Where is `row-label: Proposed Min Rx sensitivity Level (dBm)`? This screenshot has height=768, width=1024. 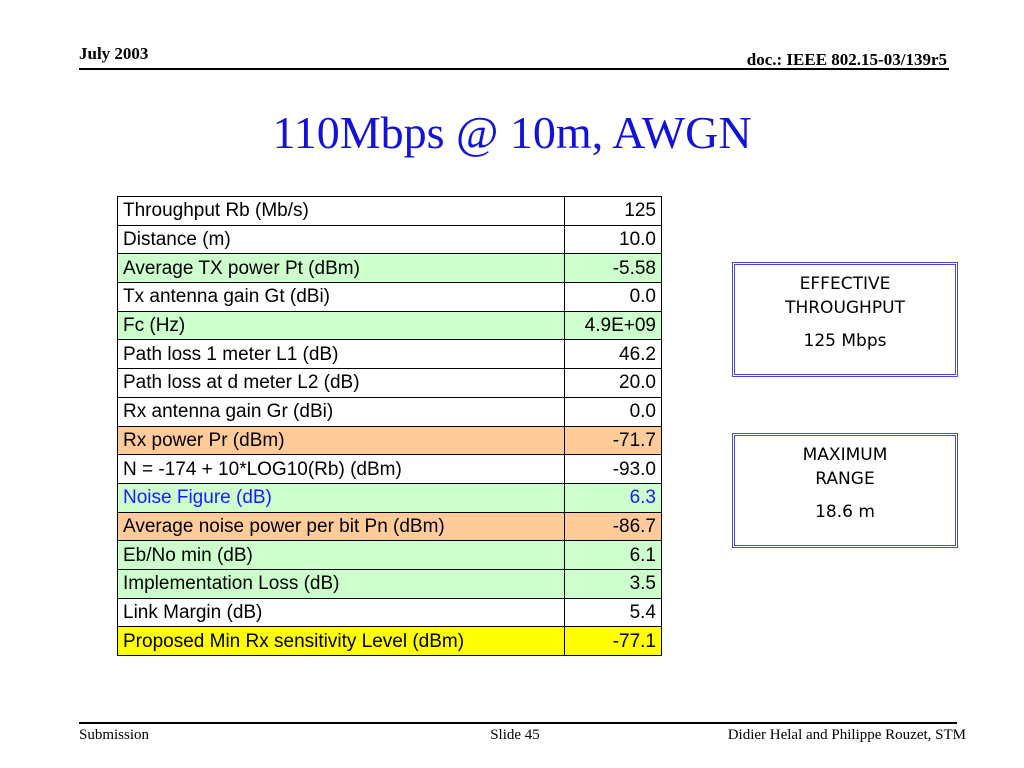 row-label: Proposed Min Rx sensitivity Level (dBm) is located at coordinates (341, 641).